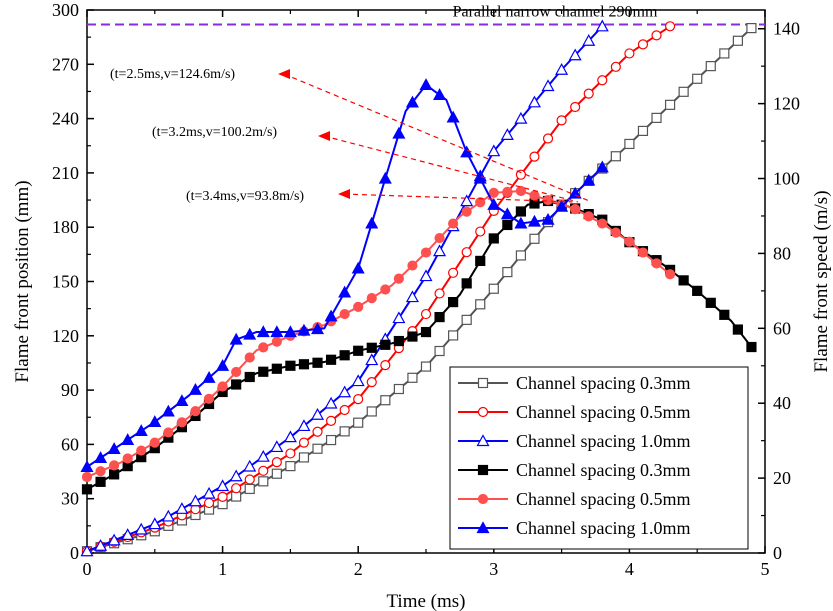 The image size is (833, 611). Describe the element at coordinates (379, 196) in the screenshot. I see `annotation-3: (t=3.4ms,v=93.8m/s)` at that location.